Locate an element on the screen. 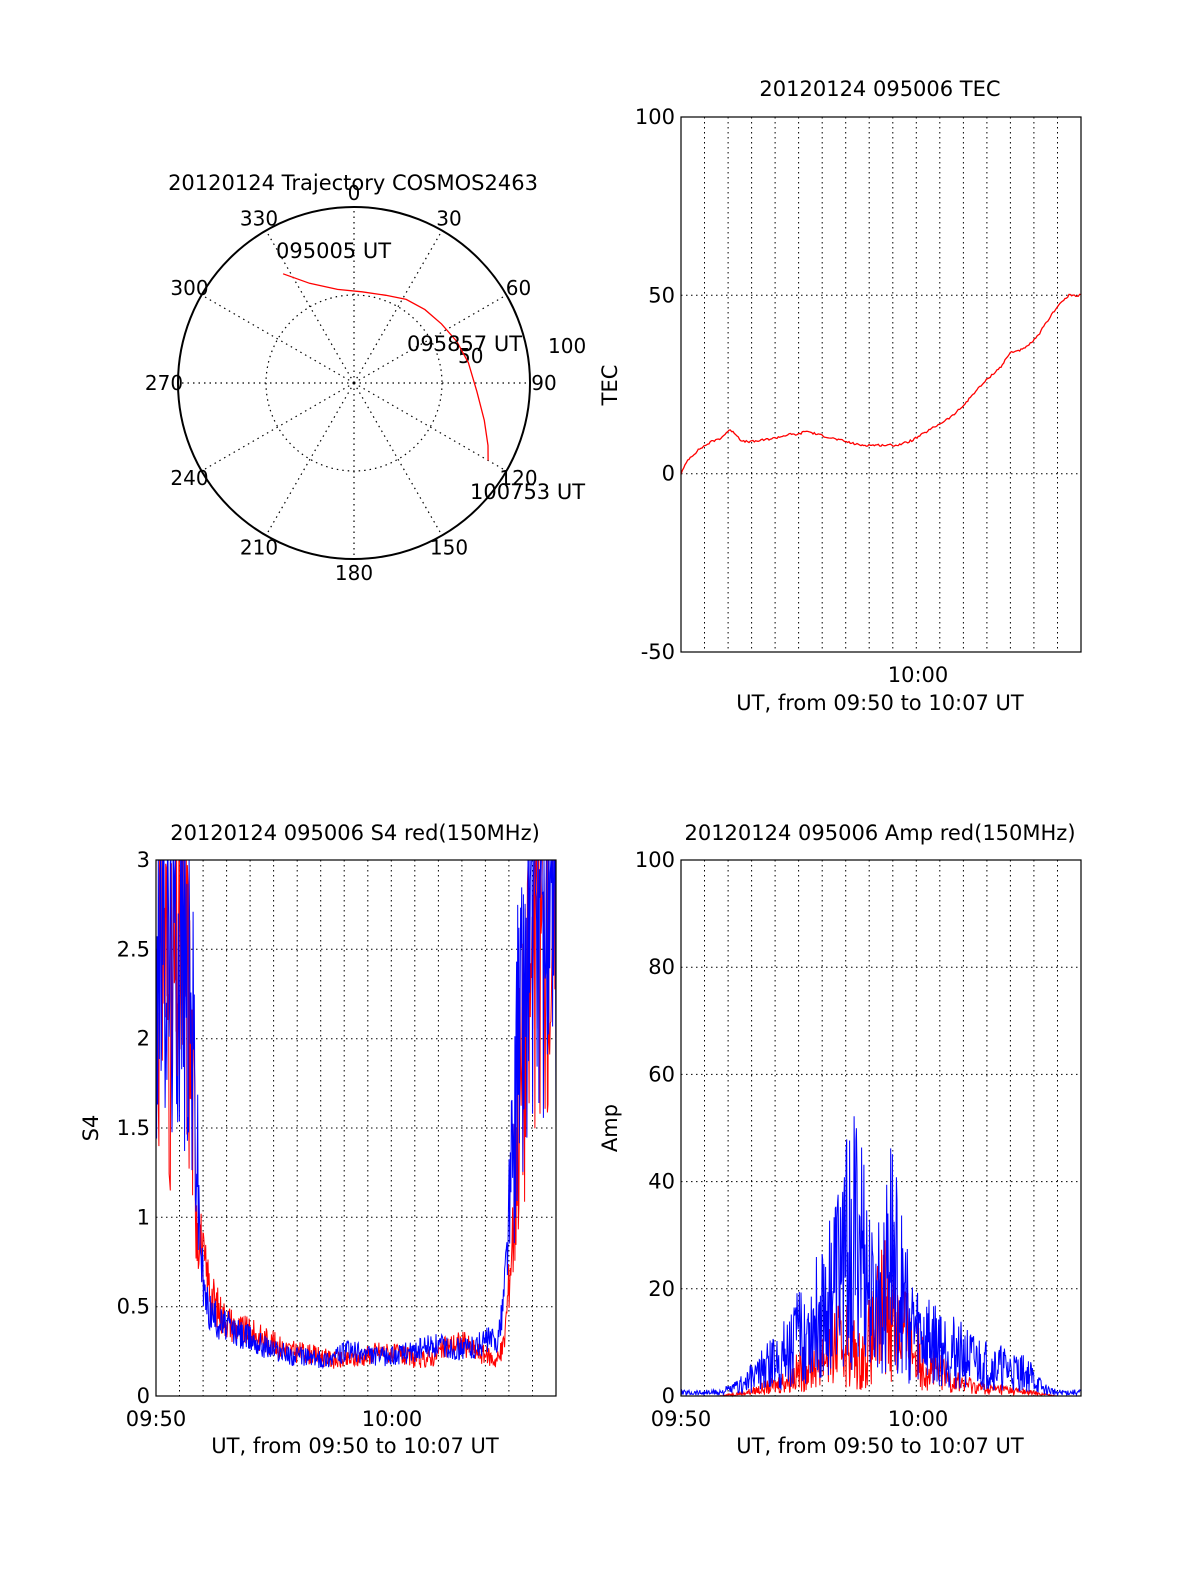  tec-x-tick-1000: 10:00 is located at coordinates (918, 675).